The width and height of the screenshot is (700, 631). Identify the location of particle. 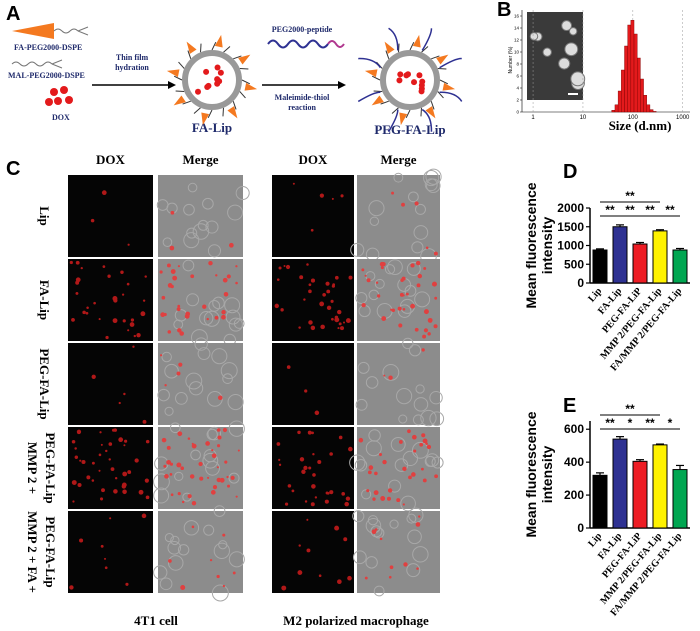
(564, 63).